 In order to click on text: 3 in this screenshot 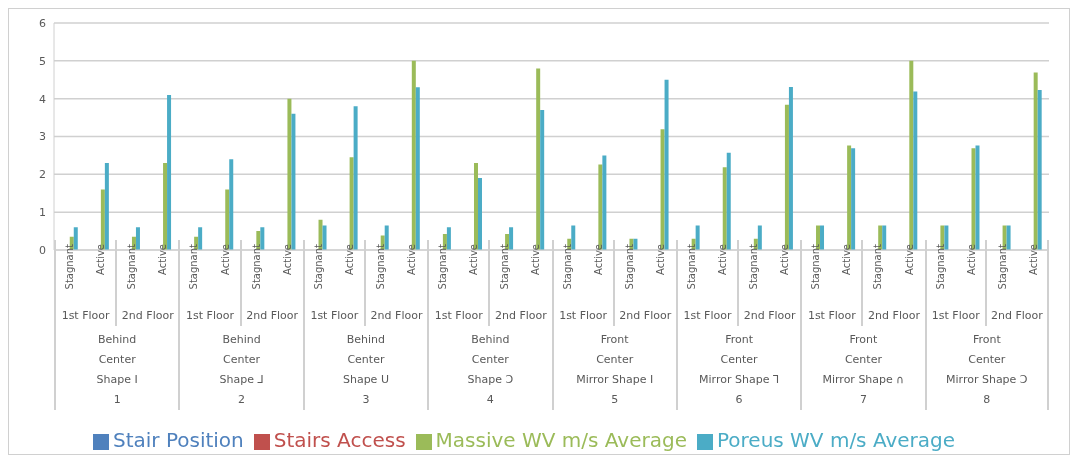, I will do `click(366, 400)`.